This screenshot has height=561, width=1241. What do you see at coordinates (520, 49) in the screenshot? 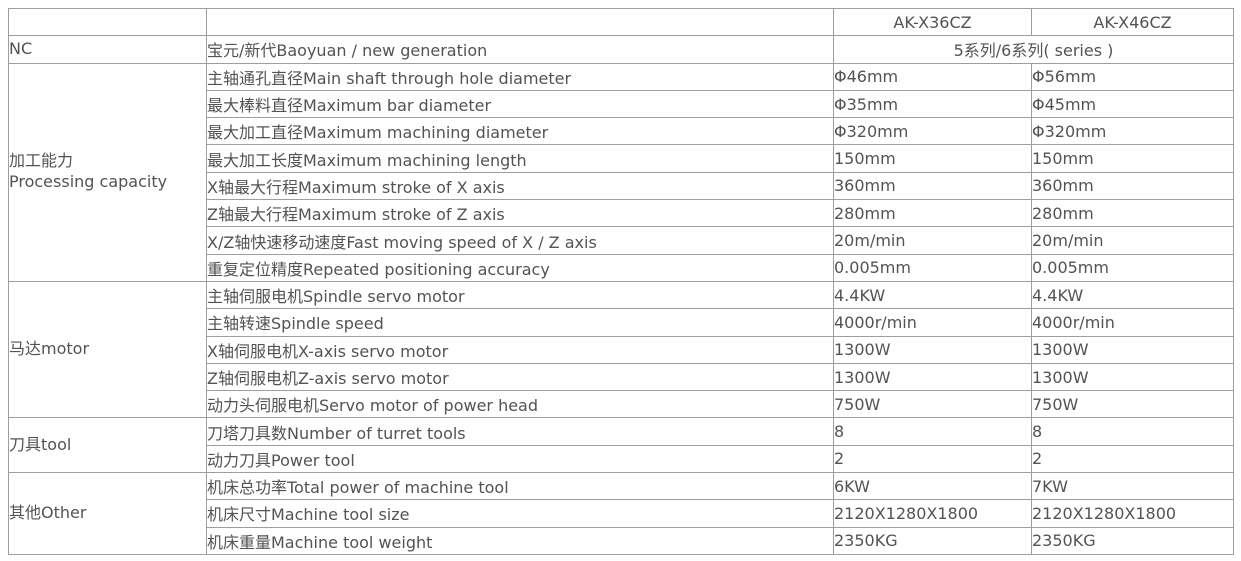
I see `spec-cell: 宝元/新代Baoyuan / new generation` at bounding box center [520, 49].